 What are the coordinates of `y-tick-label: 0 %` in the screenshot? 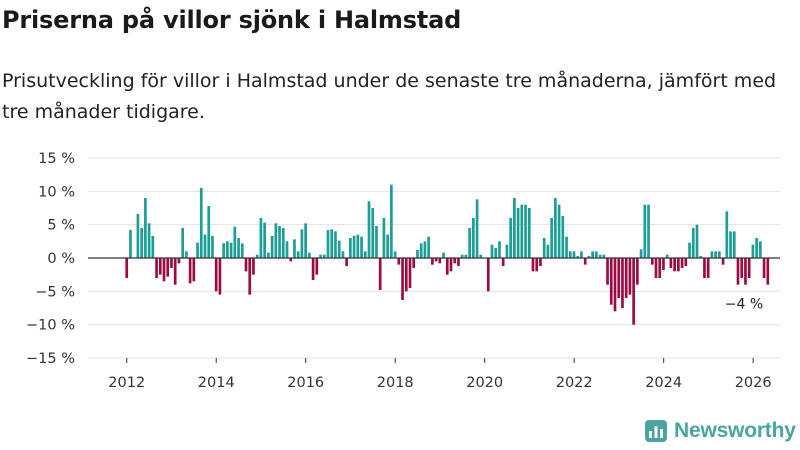 It's located at (61, 259).